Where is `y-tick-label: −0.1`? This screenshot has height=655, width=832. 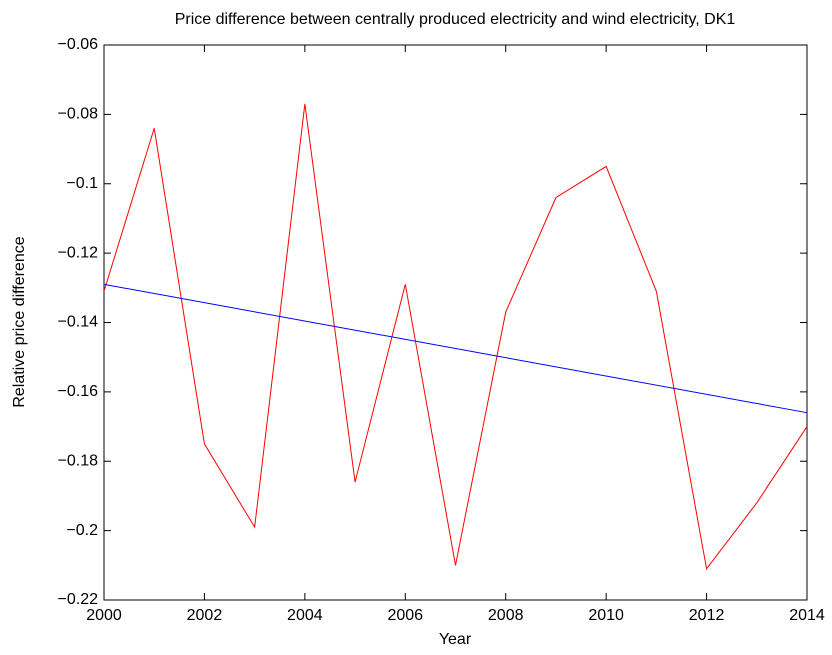 y-tick-label: −0.1 is located at coordinates (82, 183).